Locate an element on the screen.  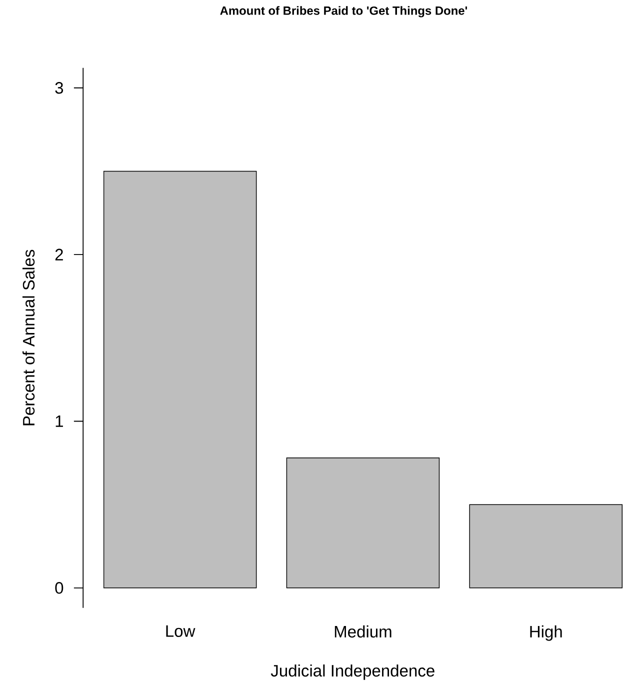
x-tick-label: Medium is located at coordinates (363, 631).